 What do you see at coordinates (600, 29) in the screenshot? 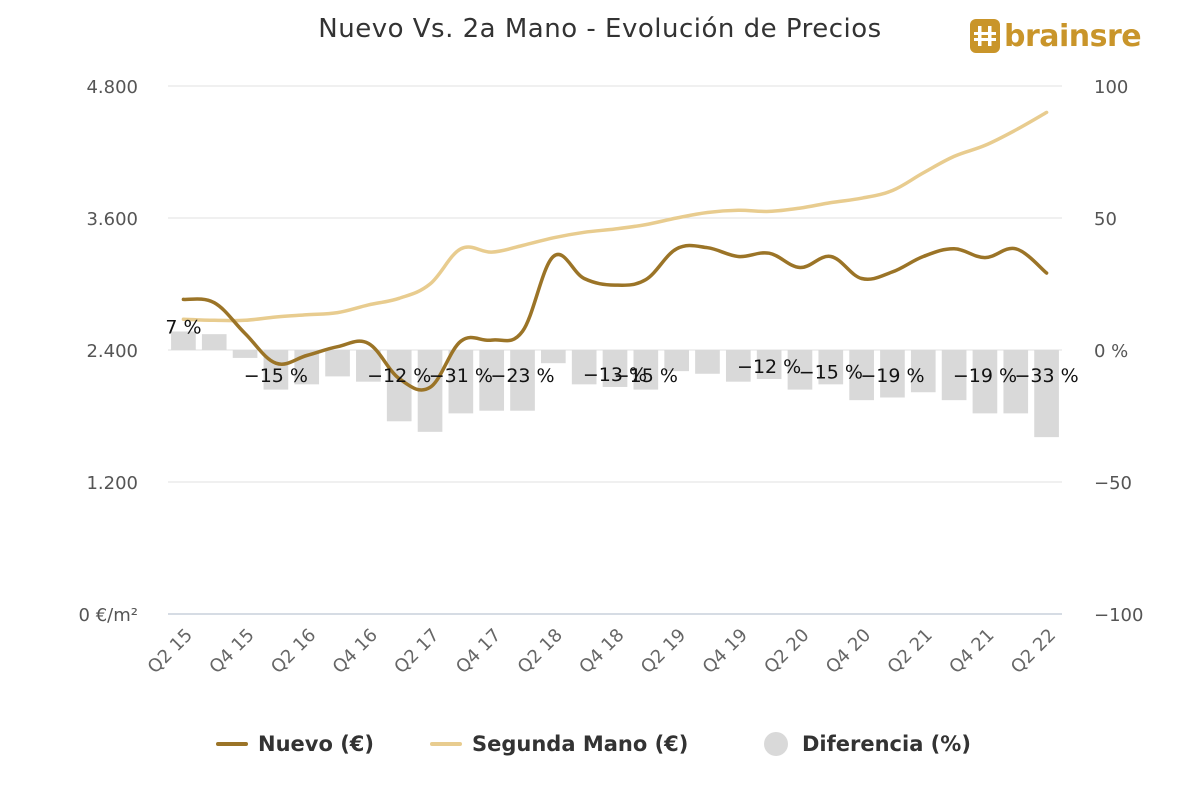
I see `chart-title: Nuevo Vs. 2a Mano - Evolución de Precios` at bounding box center [600, 29].